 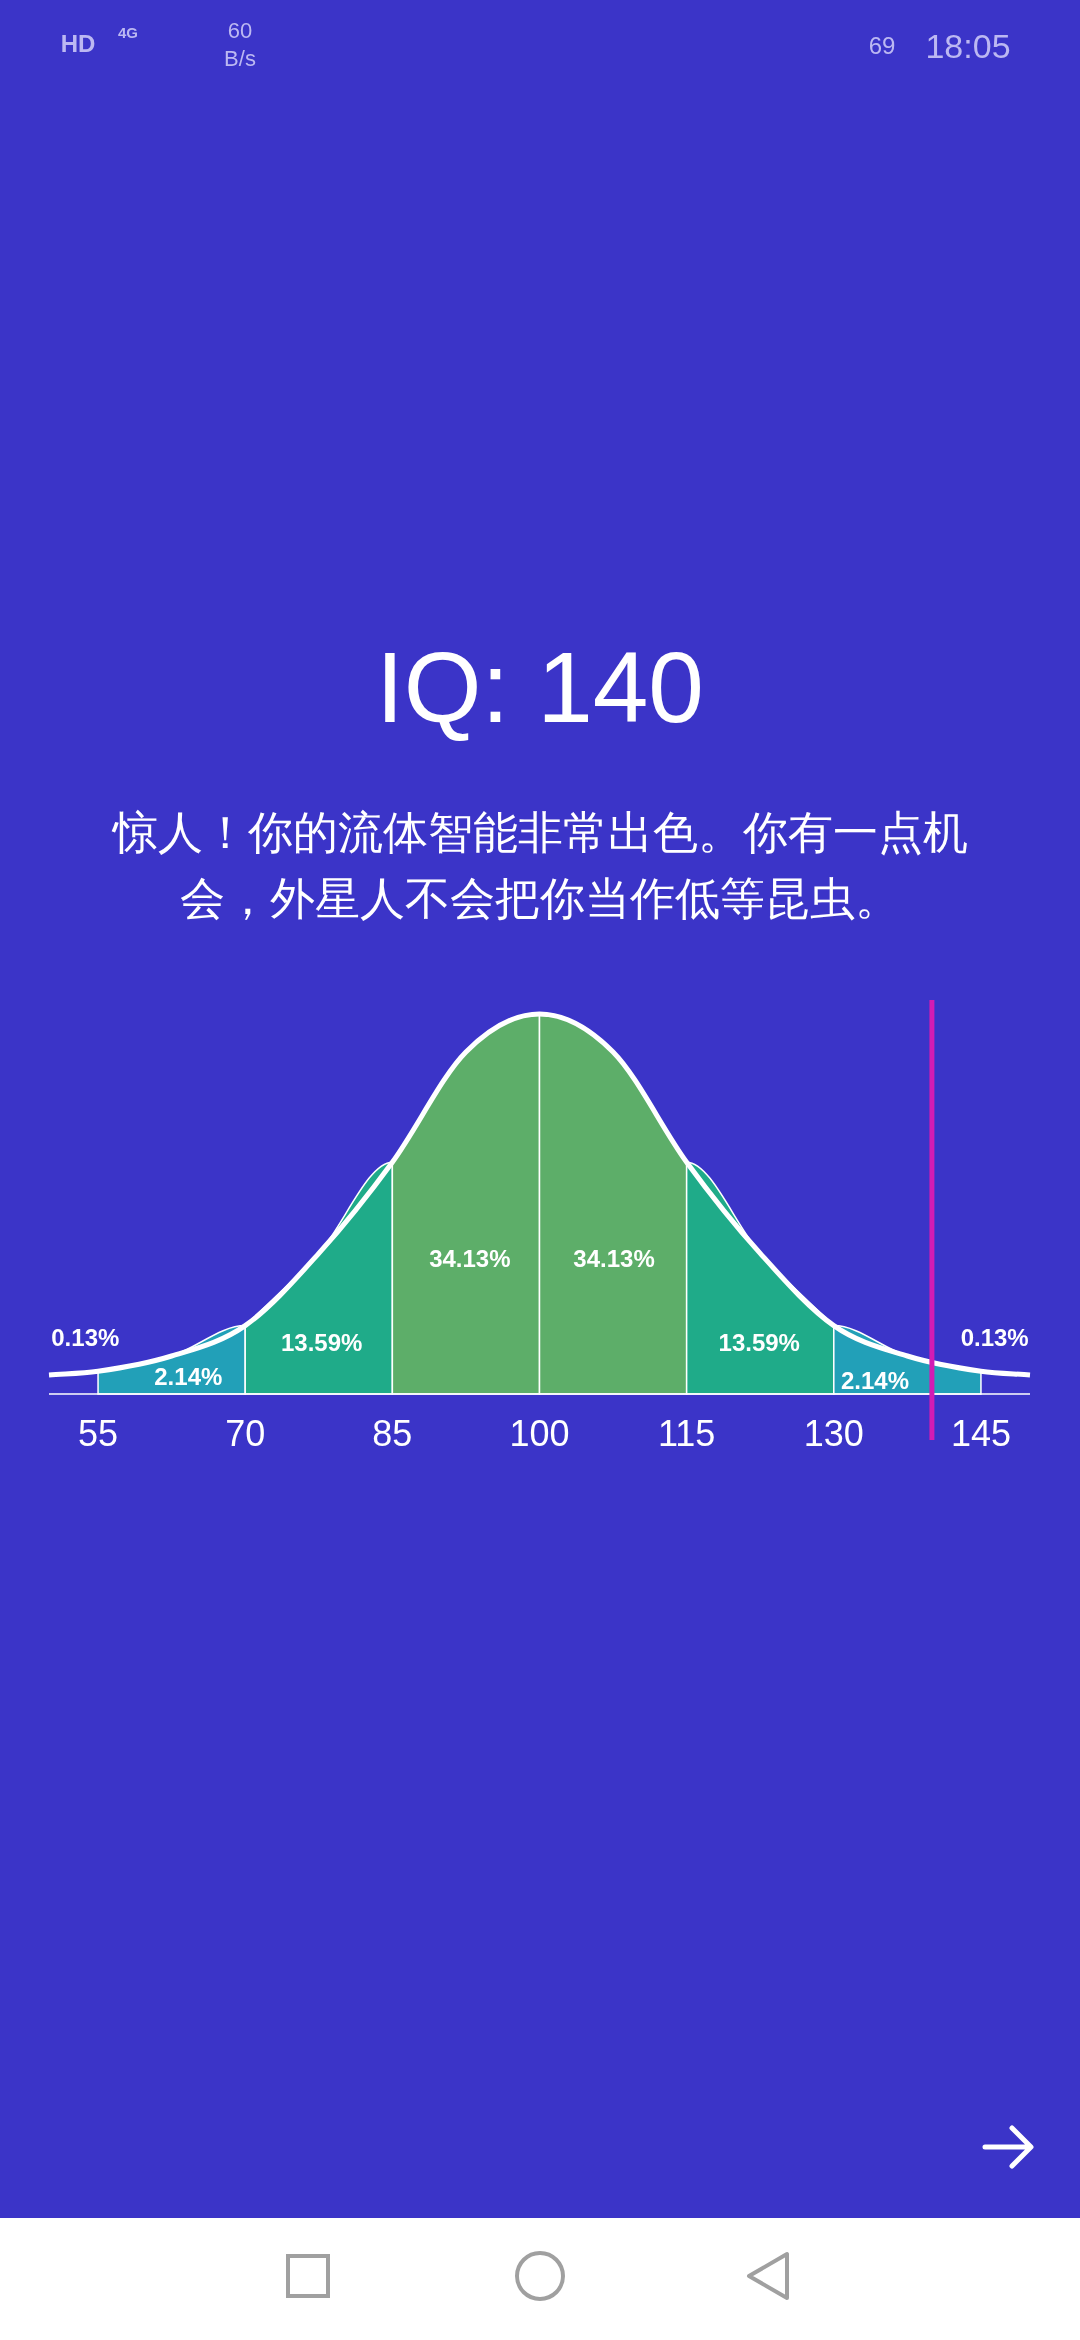 What do you see at coordinates (240, 58) in the screenshot?
I see `text: B/s` at bounding box center [240, 58].